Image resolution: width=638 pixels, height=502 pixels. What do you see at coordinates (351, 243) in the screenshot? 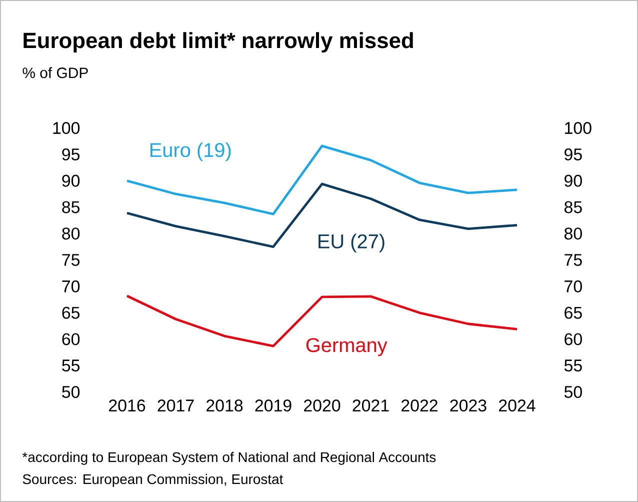
I see `series-label: EU (27)` at bounding box center [351, 243].